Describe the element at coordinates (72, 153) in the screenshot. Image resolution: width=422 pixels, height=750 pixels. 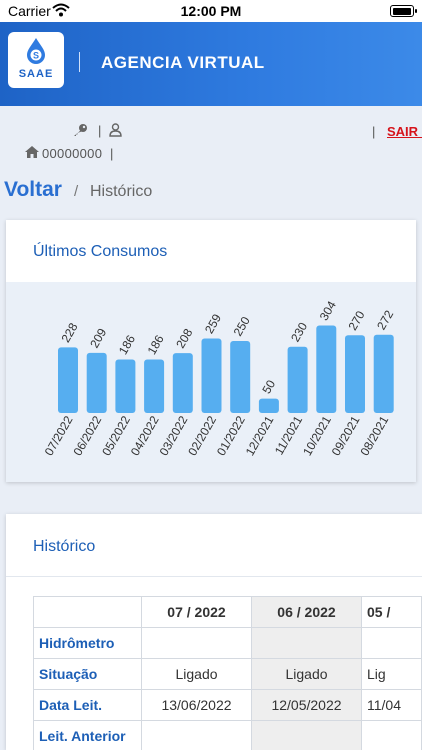
I see `account-code: 00000000` at that location.